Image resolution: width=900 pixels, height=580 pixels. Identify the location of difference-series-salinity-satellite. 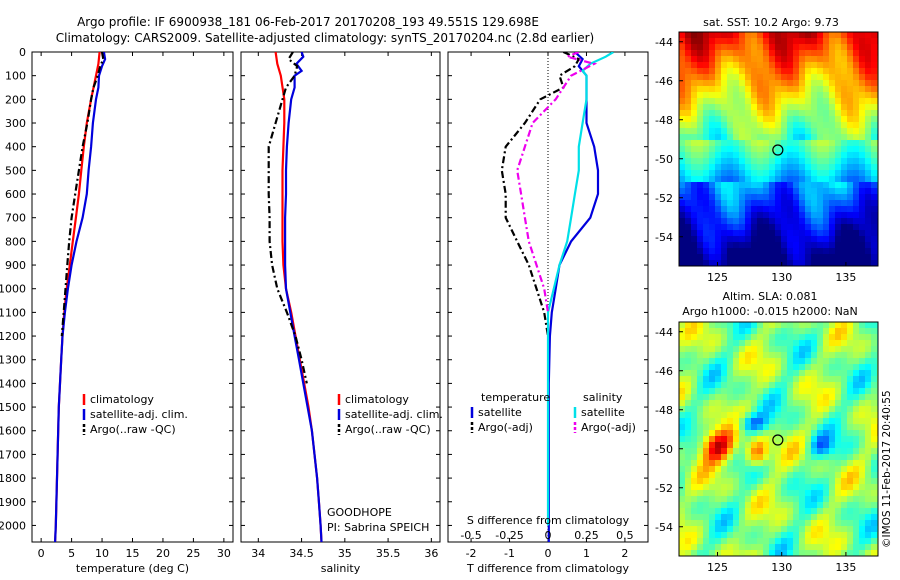
(580, 289).